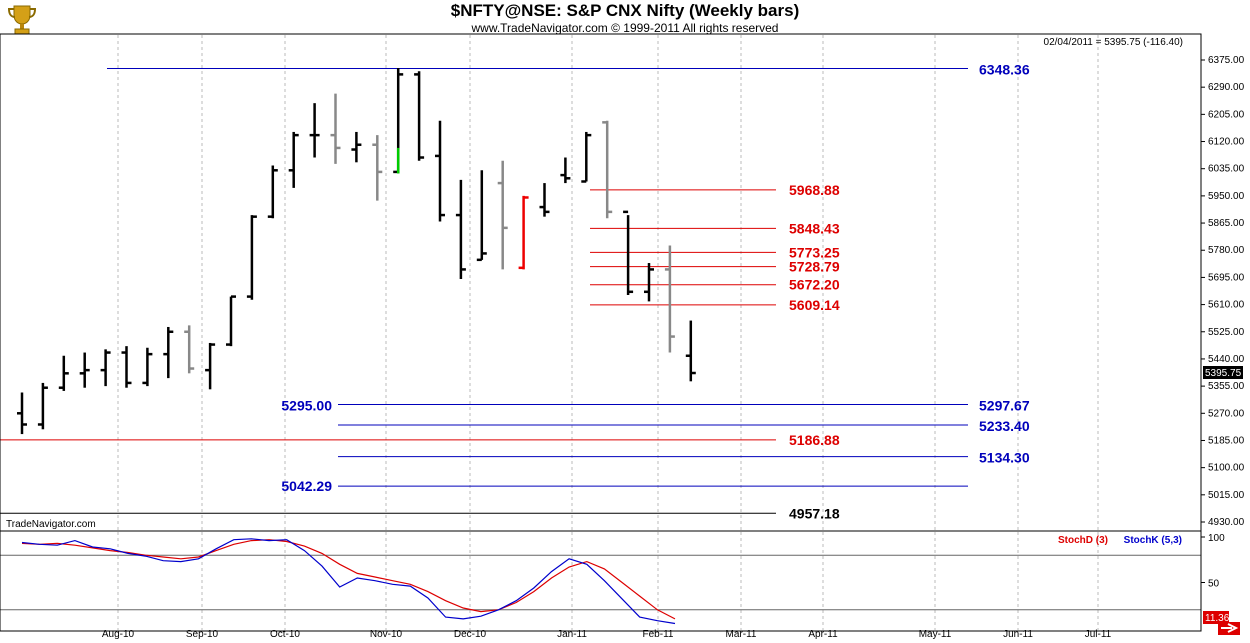 The width and height of the screenshot is (1250, 643). Describe the element at coordinates (1229, 628) in the screenshot. I see `scroll-right-arrow-icon` at that location.